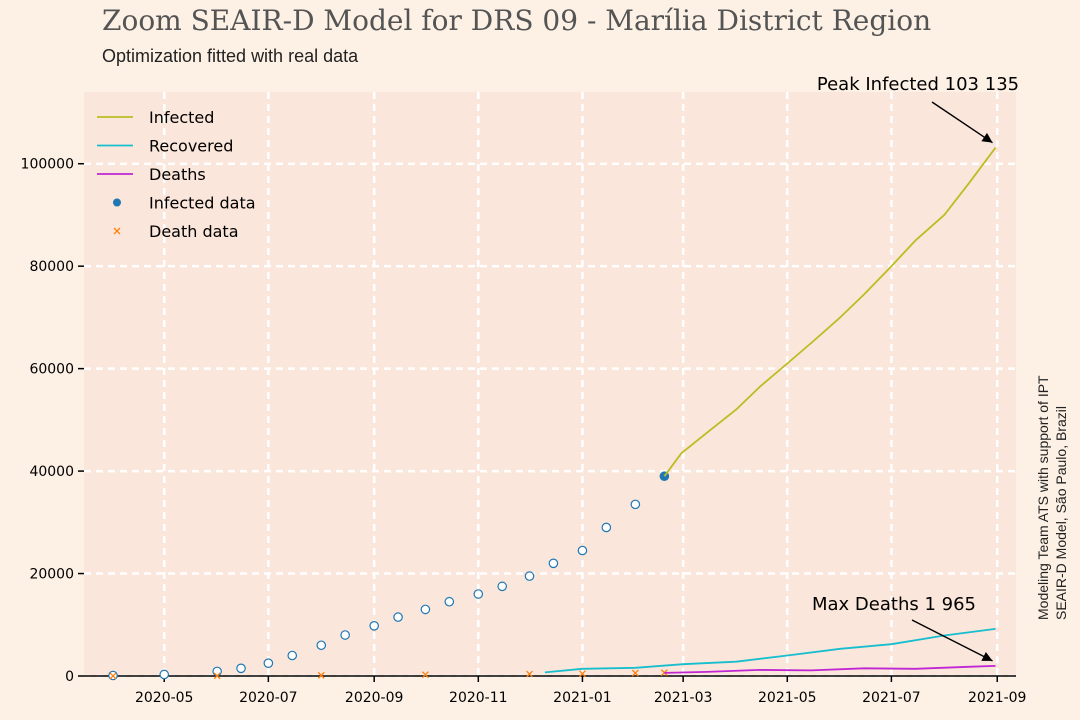 This screenshot has height=720, width=1080. Describe the element at coordinates (47, 165) in the screenshot. I see `y-tick-label: 100000` at that location.